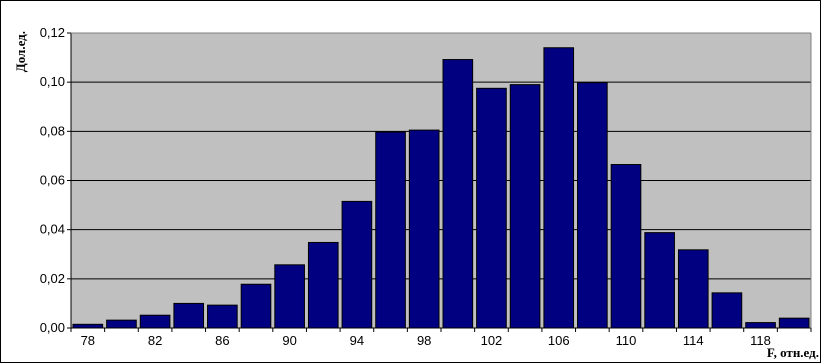  Describe the element at coordinates (52, 32) in the screenshot. I see `y-tick-label: 0,12` at that location.